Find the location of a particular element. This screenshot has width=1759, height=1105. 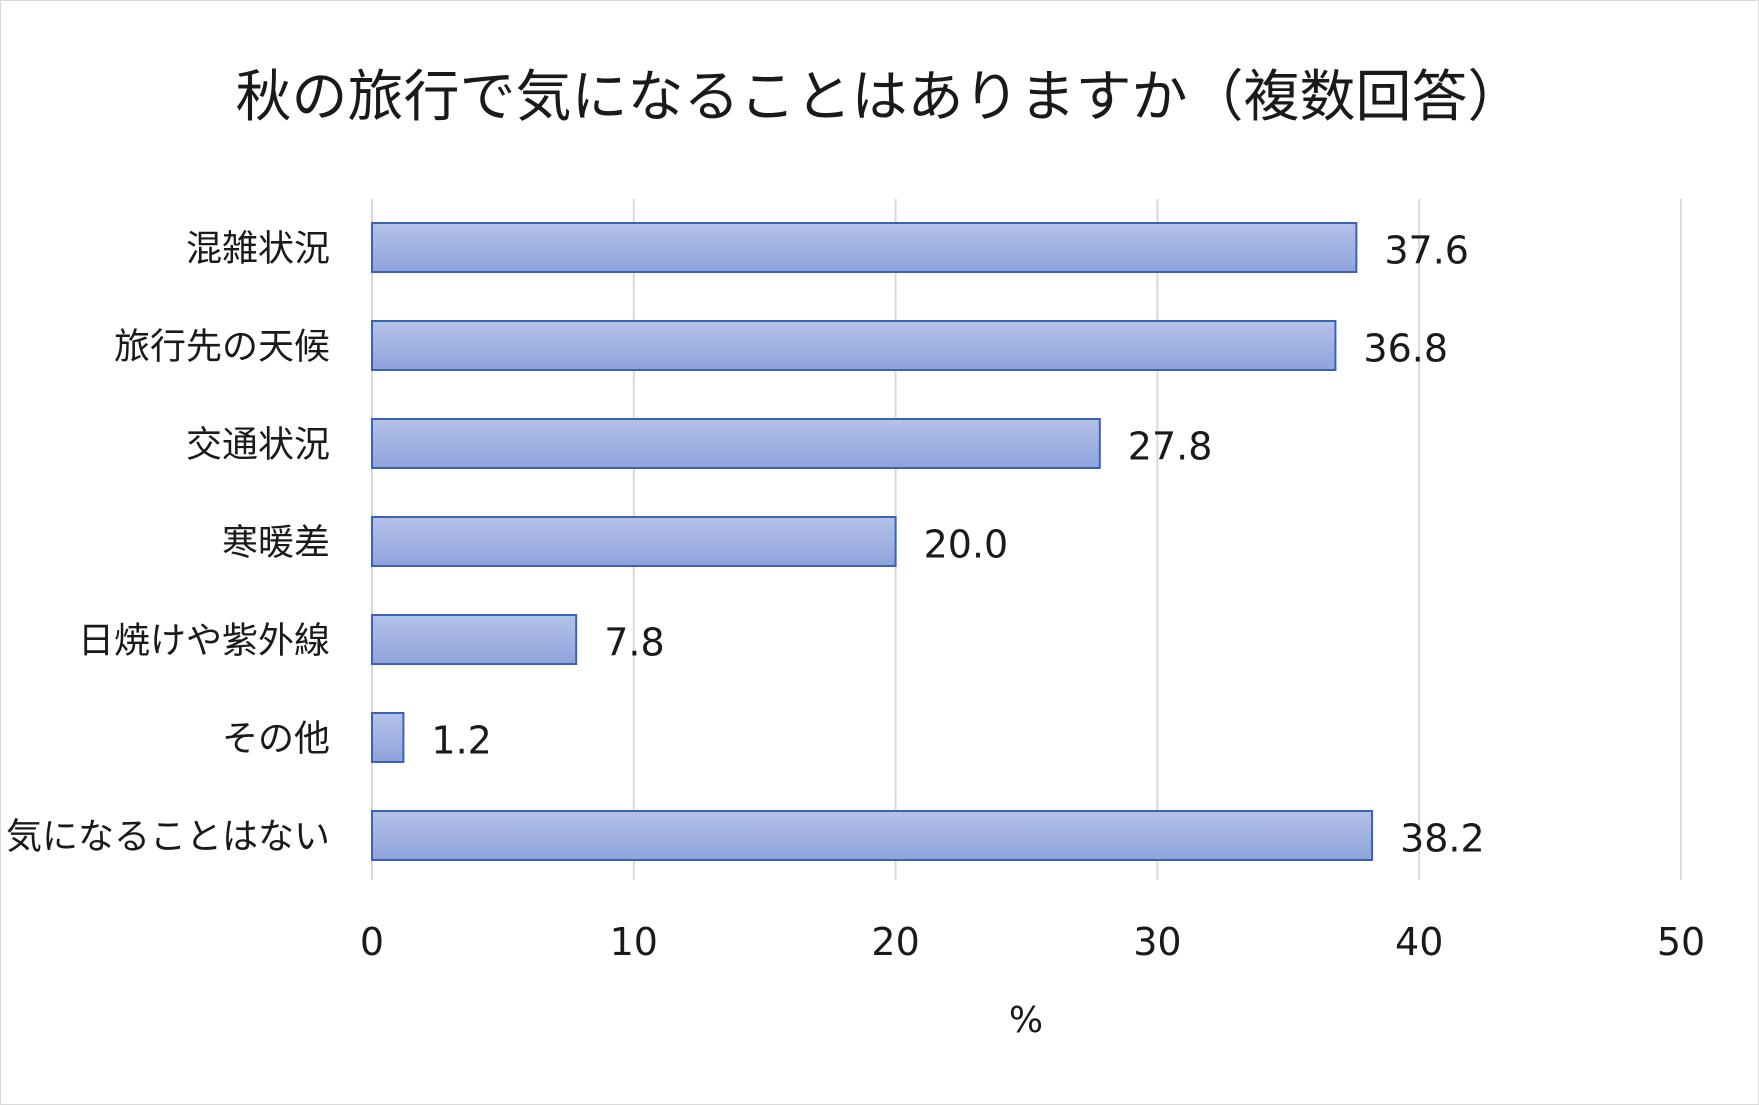

x-tick-label: 10 is located at coordinates (634, 942).